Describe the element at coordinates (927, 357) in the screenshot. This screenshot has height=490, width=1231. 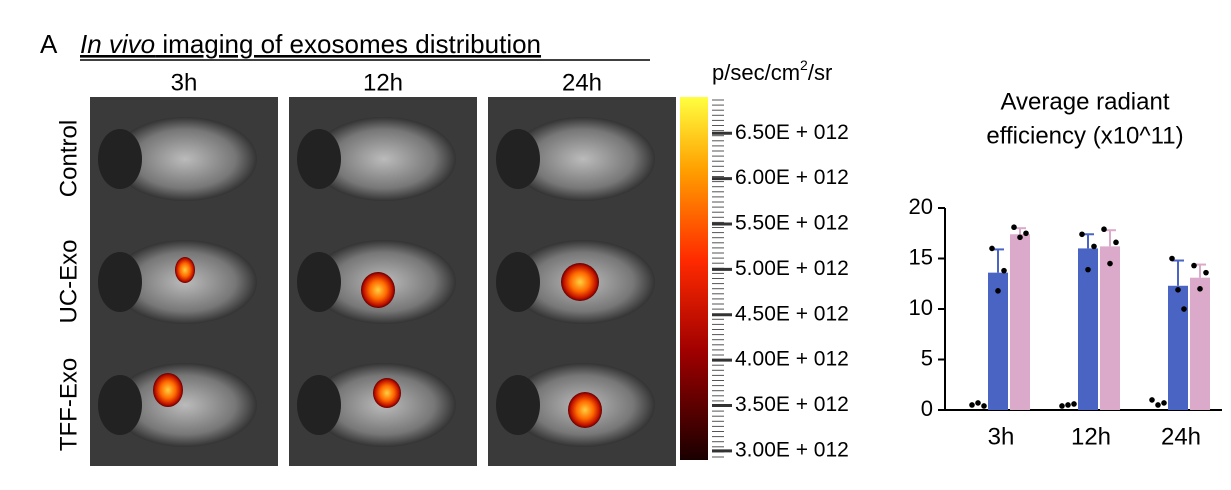
I see `y-tick-label: 5` at that location.